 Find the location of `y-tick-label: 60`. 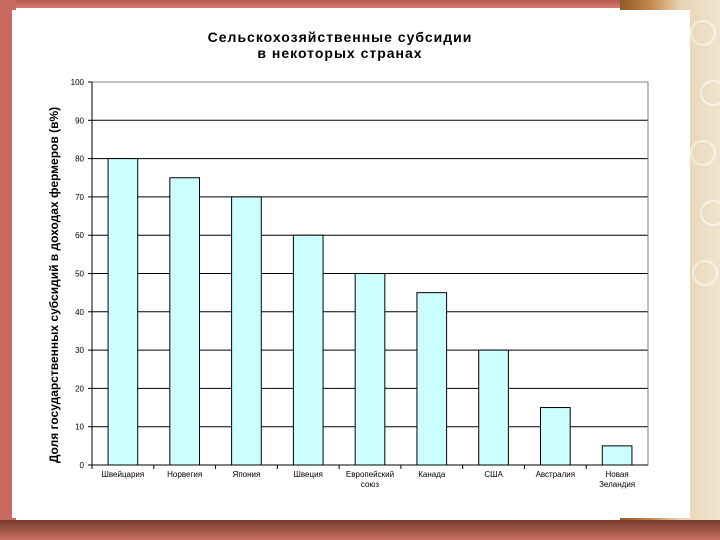

y-tick-label: 60 is located at coordinates (79, 235).